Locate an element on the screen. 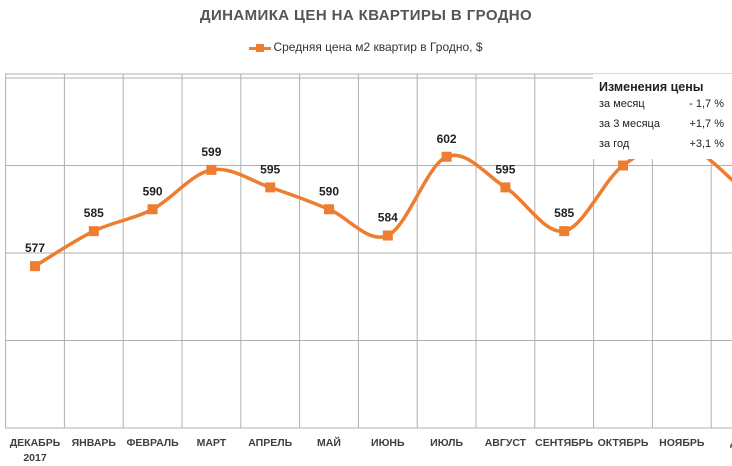 This screenshot has height=466, width=732. price-change-label: за год is located at coordinates (614, 144).